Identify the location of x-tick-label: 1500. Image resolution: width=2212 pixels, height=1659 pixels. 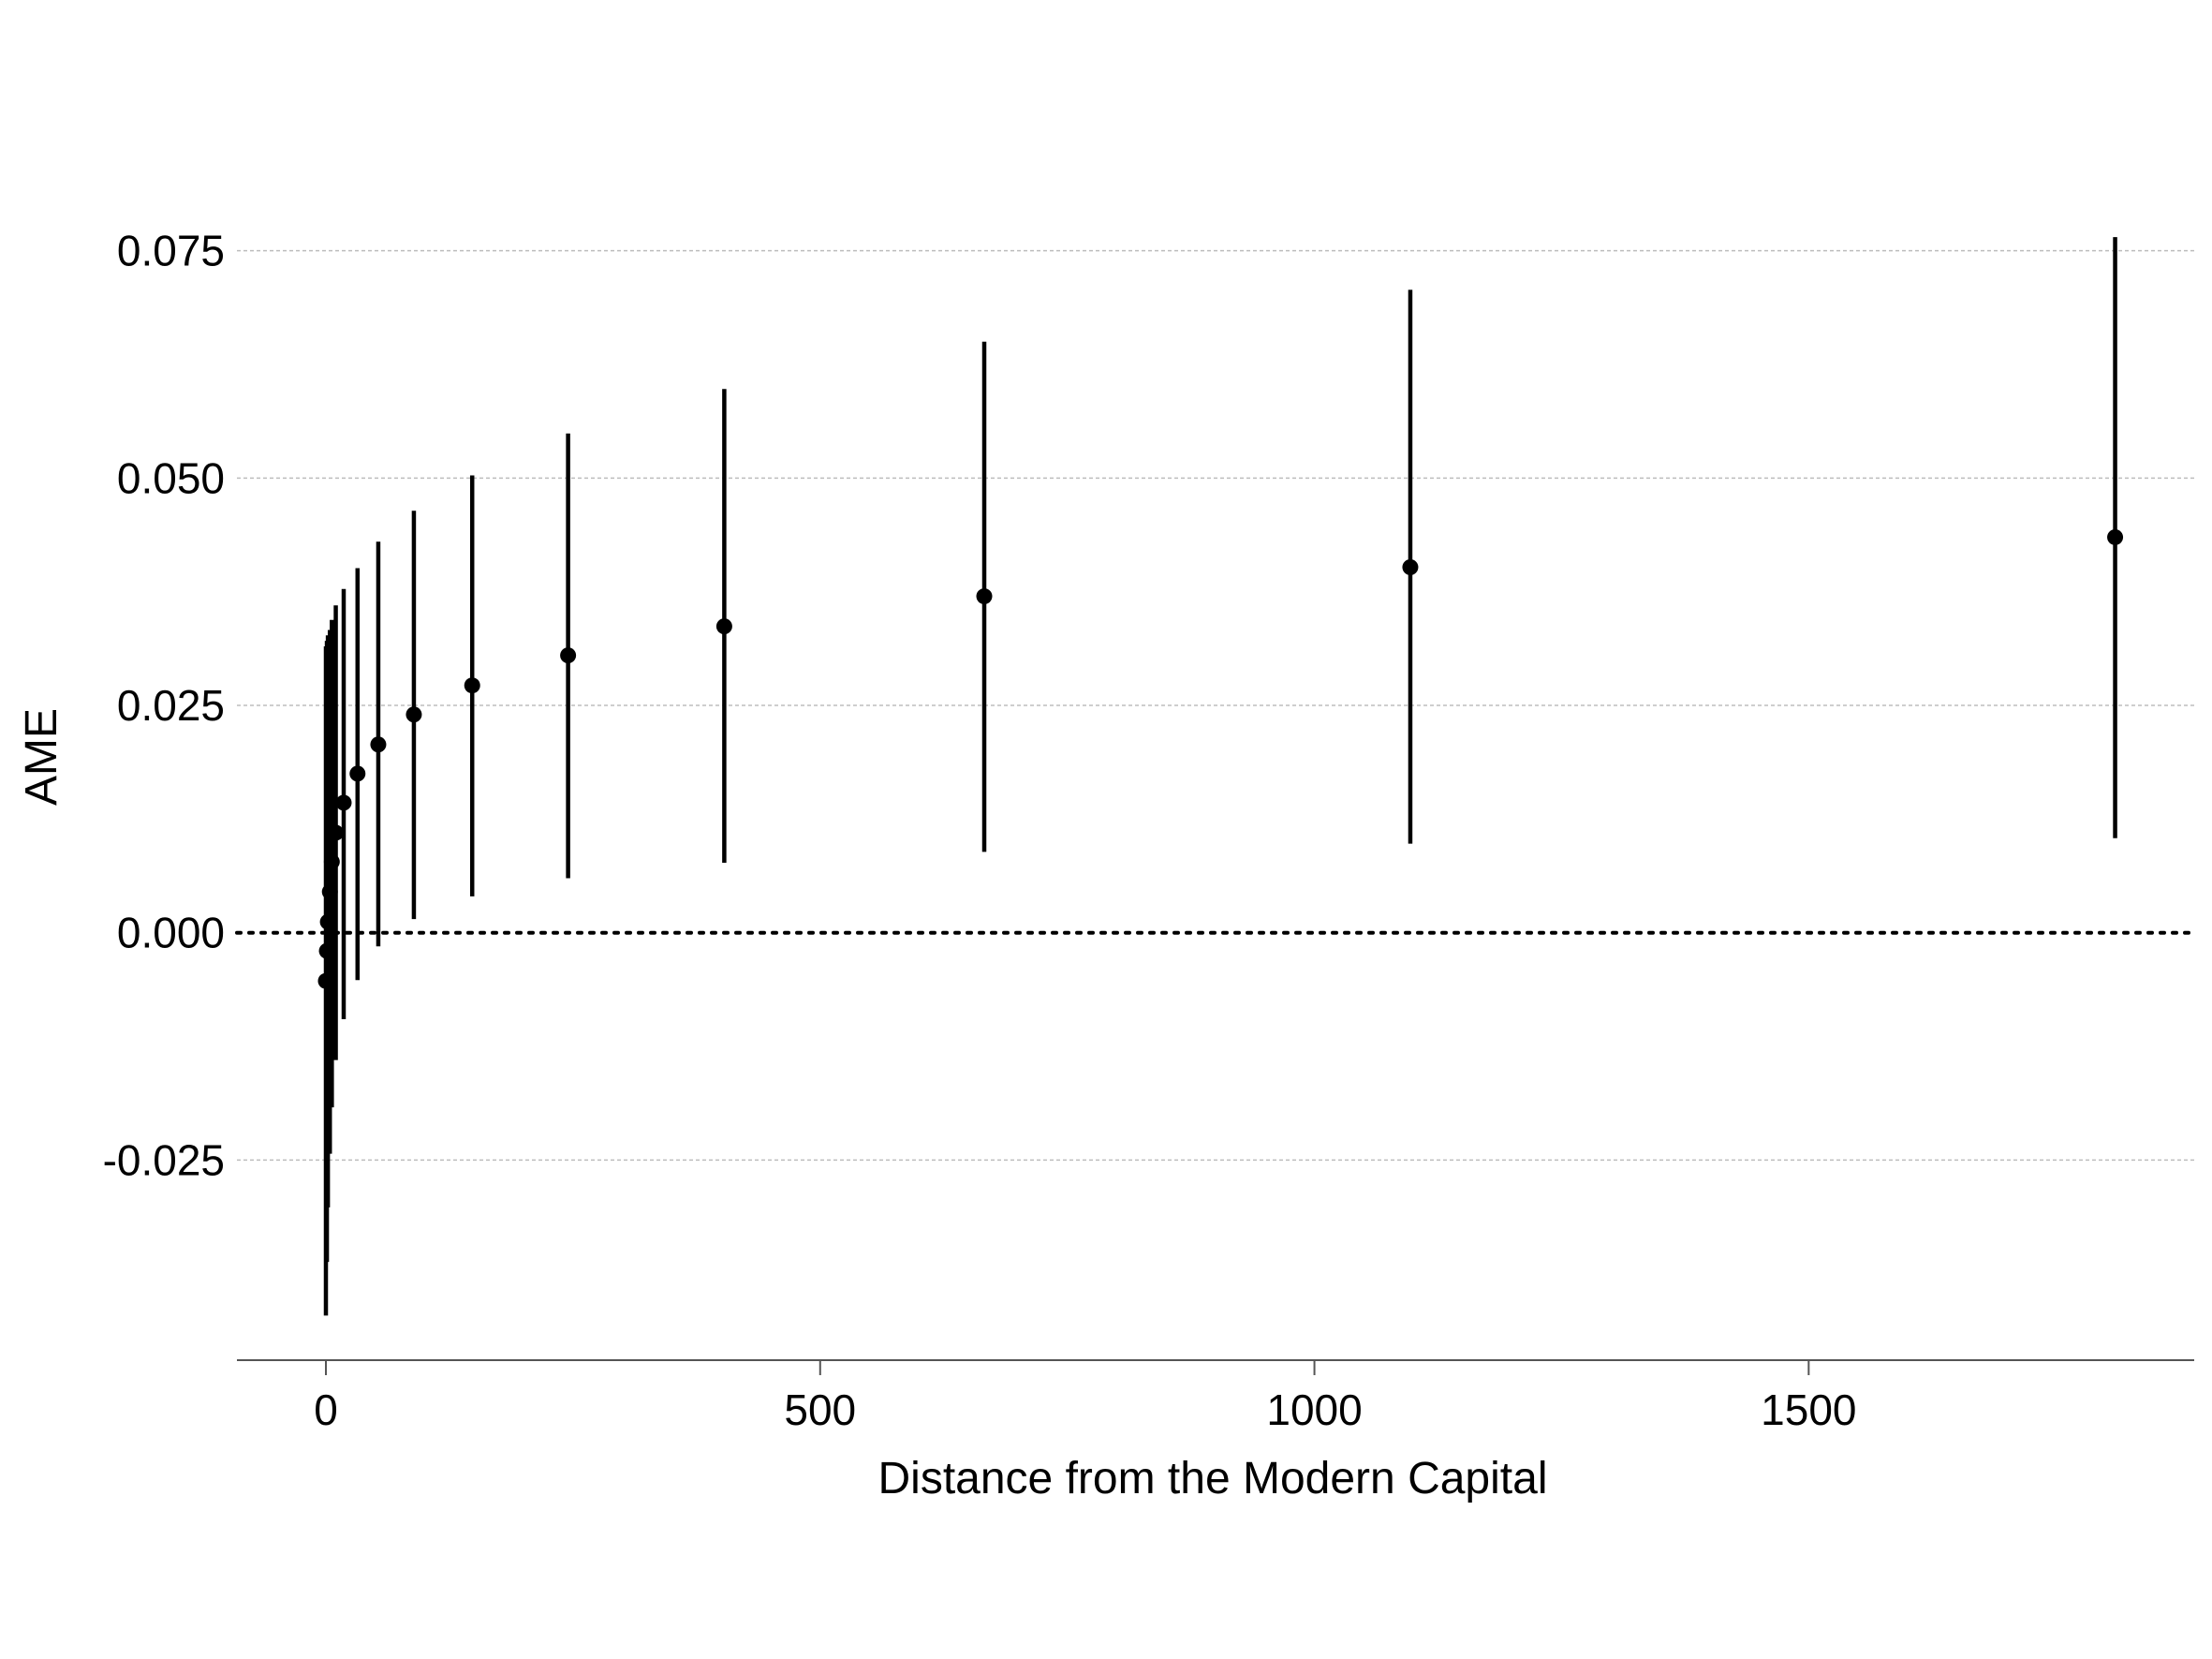
(1809, 1409).